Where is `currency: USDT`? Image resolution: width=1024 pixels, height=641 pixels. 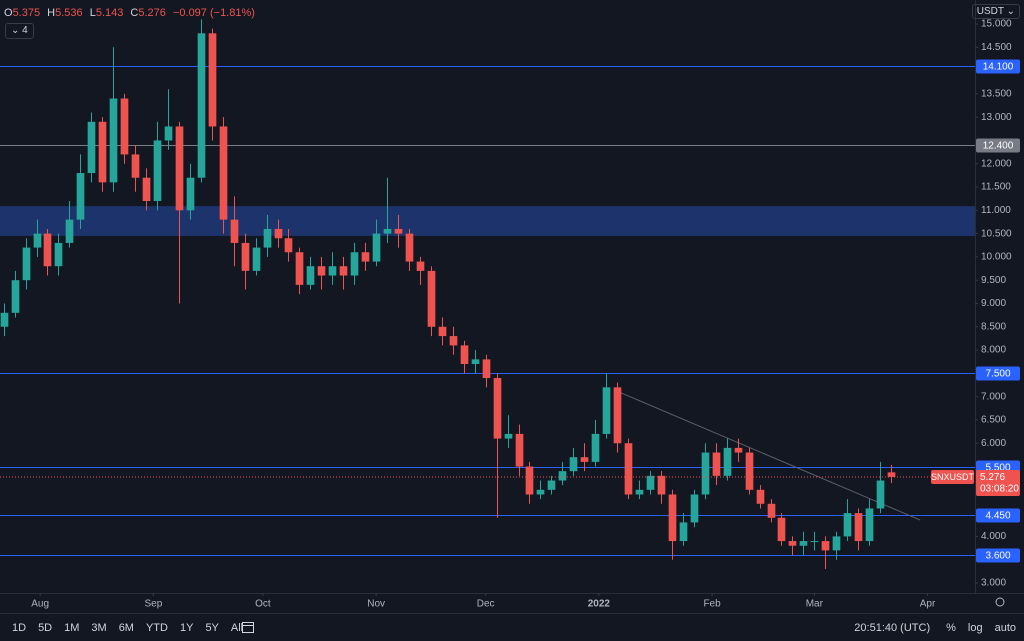
currency: USDT is located at coordinates (990, 11).